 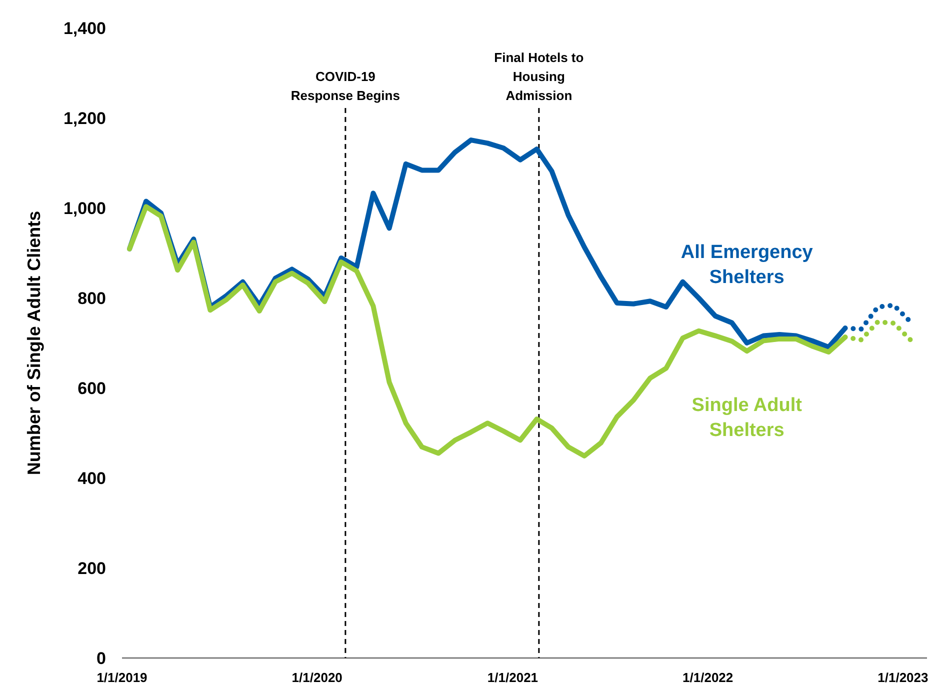 What do you see at coordinates (84, 208) in the screenshot?
I see `y-tick-label: 1,000` at bounding box center [84, 208].